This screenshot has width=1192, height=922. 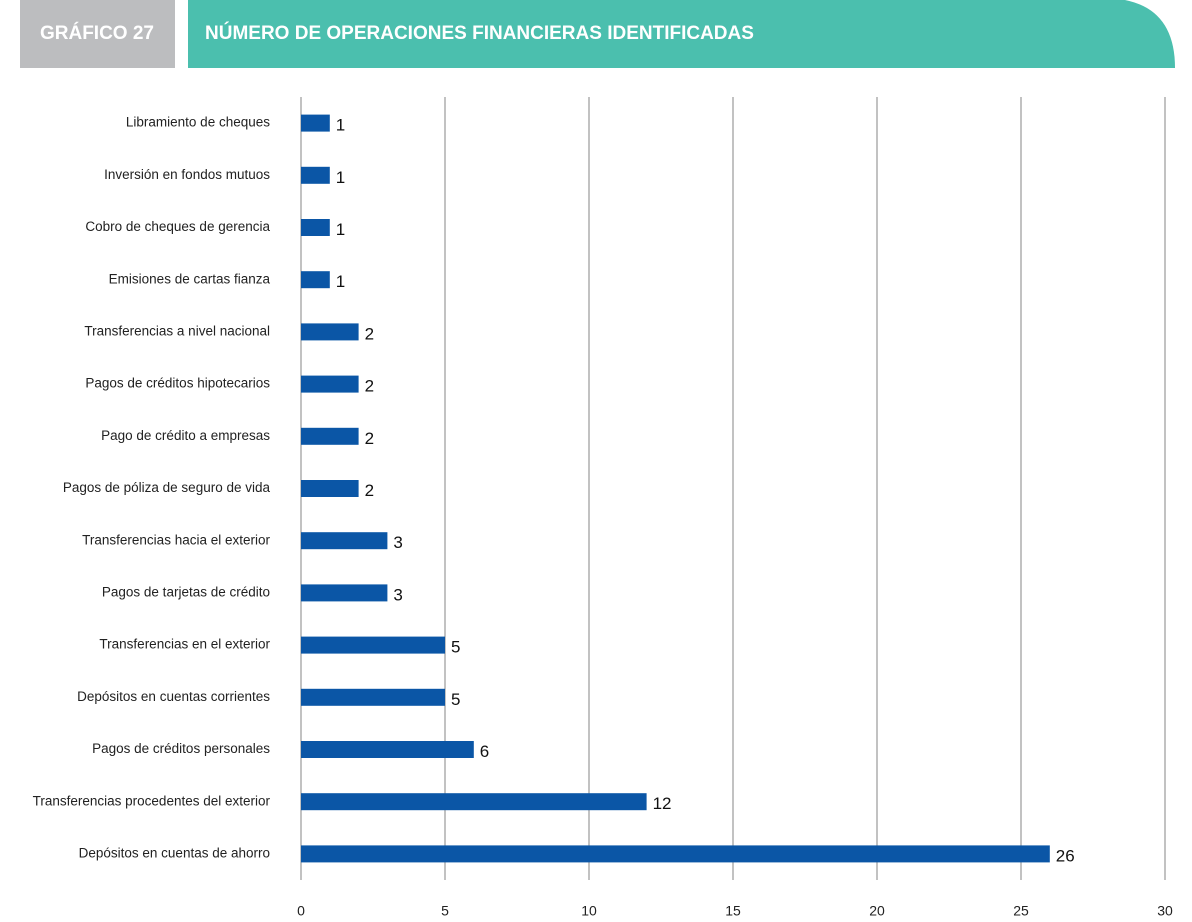 What do you see at coordinates (198, 122) in the screenshot?
I see `category-label: Libramiento de cheques` at bounding box center [198, 122].